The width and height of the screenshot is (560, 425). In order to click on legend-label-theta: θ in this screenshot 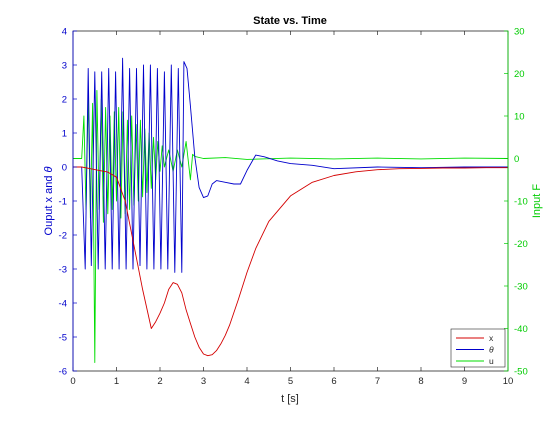, I will do `click(491, 350)`.